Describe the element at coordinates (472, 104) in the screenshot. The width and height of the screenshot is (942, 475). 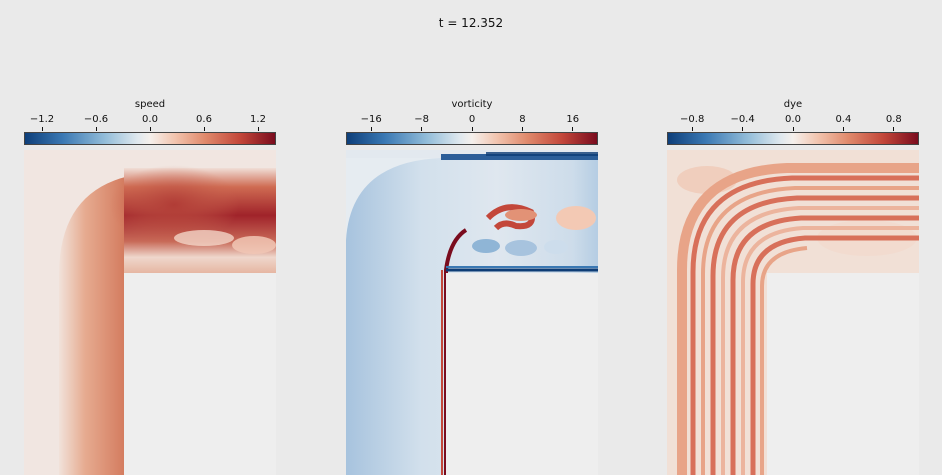
I see `vorticity-colorbar-label: vorticity` at that location.